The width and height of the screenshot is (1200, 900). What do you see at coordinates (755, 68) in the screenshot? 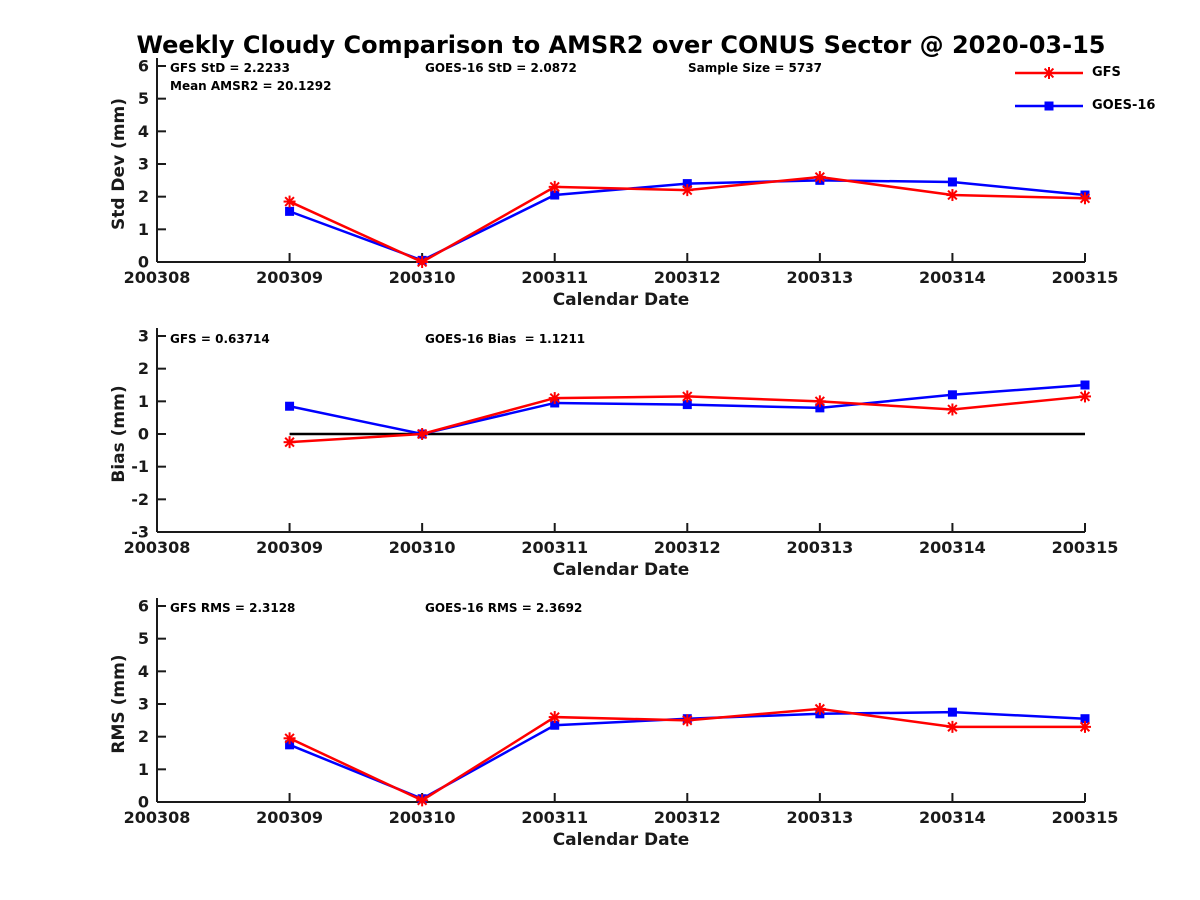
I see `annotation-sample-size: Sample Size = 5737` at bounding box center [755, 68].